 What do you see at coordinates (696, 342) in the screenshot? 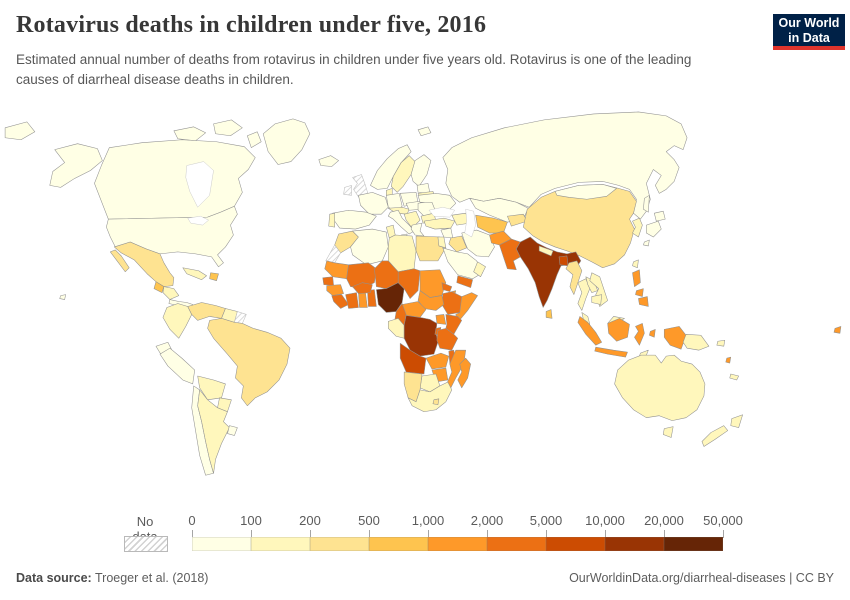
I see `country-papua-new-guinea` at bounding box center [696, 342].